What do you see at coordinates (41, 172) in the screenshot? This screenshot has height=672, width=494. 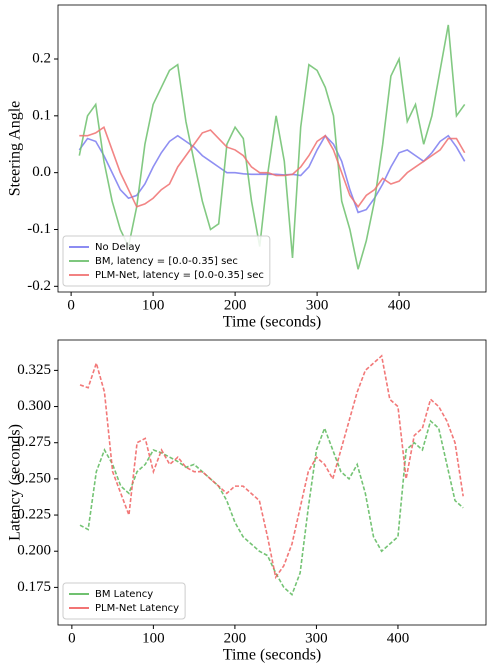 I see `y-tick-label: 0.0` at bounding box center [41, 172].